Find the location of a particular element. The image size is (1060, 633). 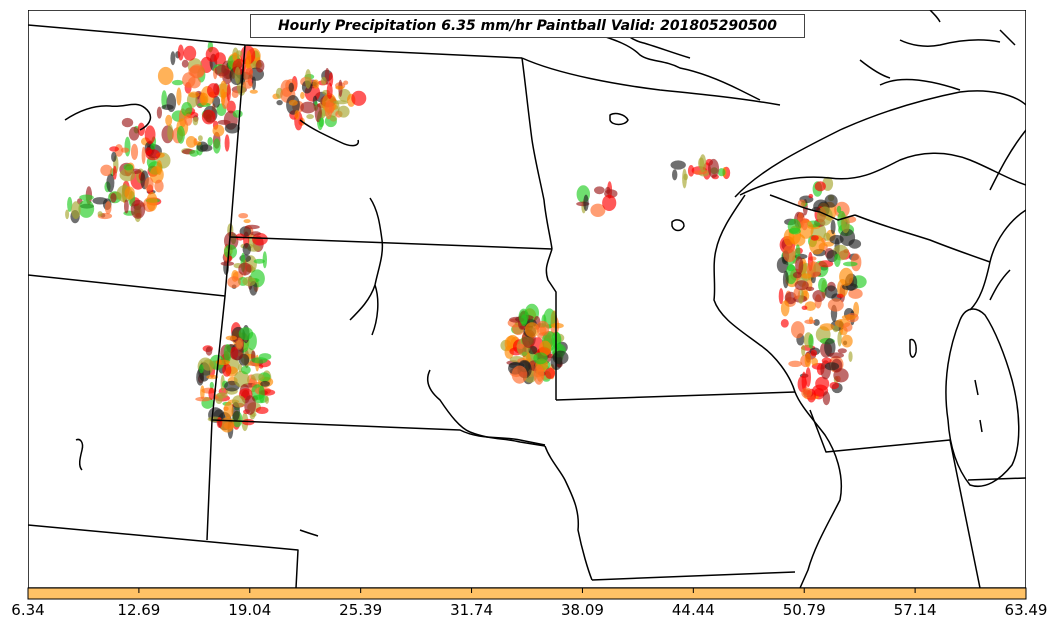

colorbar-ticks is located at coordinates (527, 590).